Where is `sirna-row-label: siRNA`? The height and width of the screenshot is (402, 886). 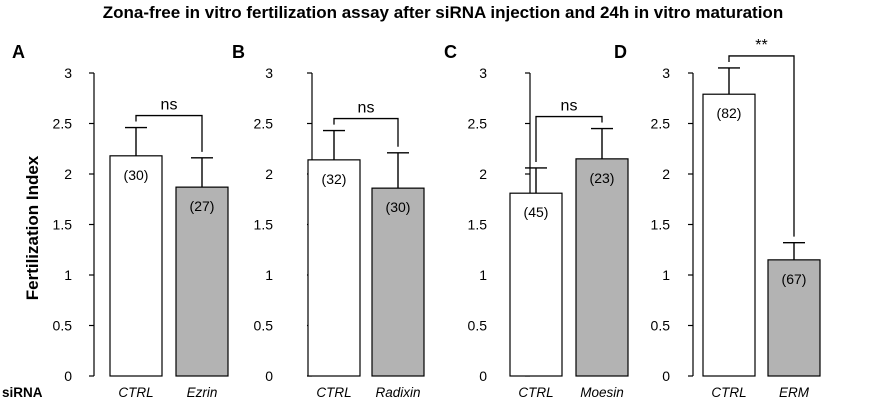 sirna-row-label: siRNA is located at coordinates (22, 392).